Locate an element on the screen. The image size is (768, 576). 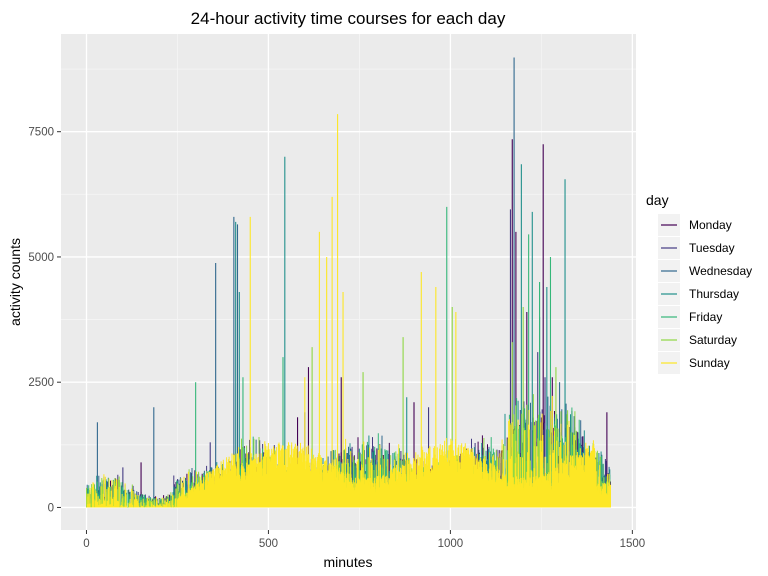
y-tick-label: 5000 is located at coordinates (41, 258).